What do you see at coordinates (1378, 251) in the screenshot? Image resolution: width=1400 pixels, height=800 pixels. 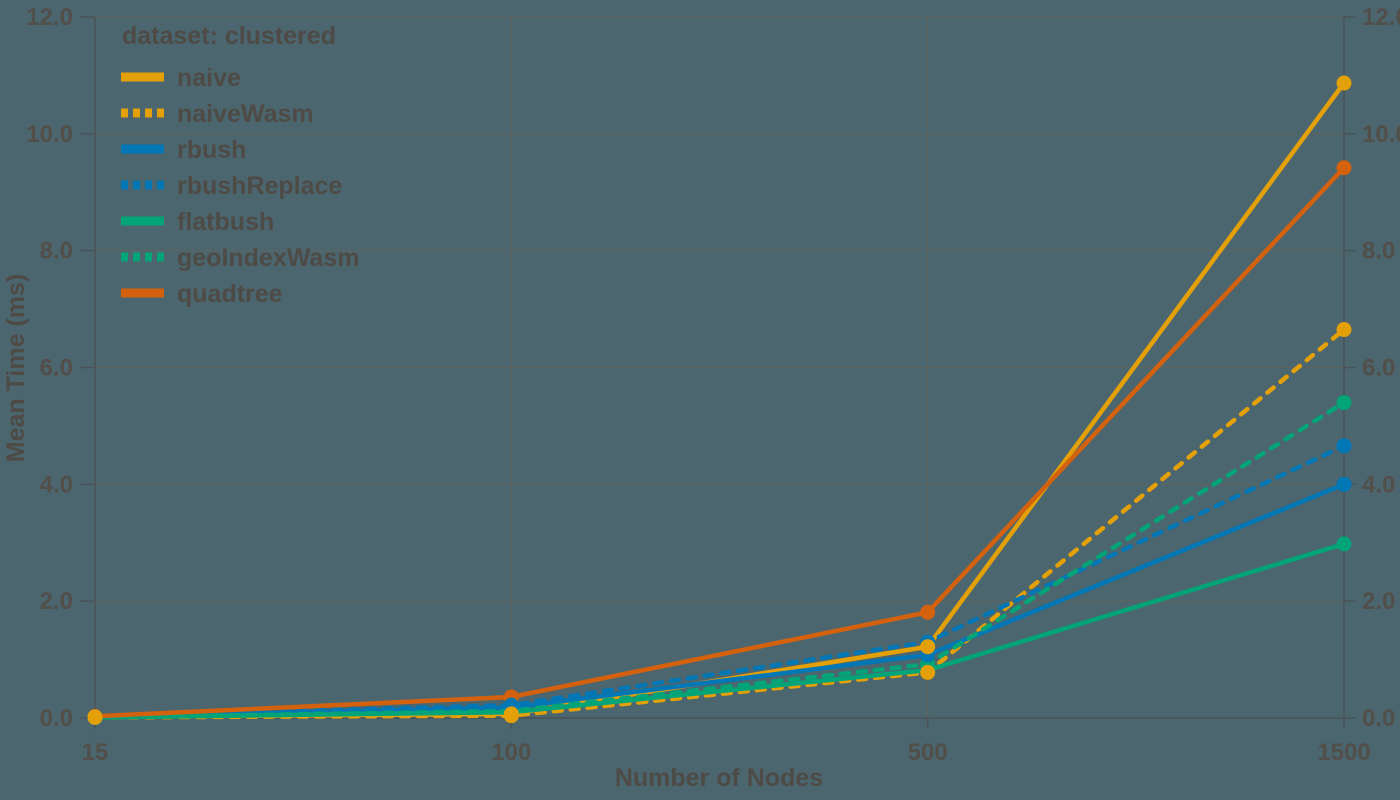 I see `y-tick-label-right: 8.0` at bounding box center [1378, 251].